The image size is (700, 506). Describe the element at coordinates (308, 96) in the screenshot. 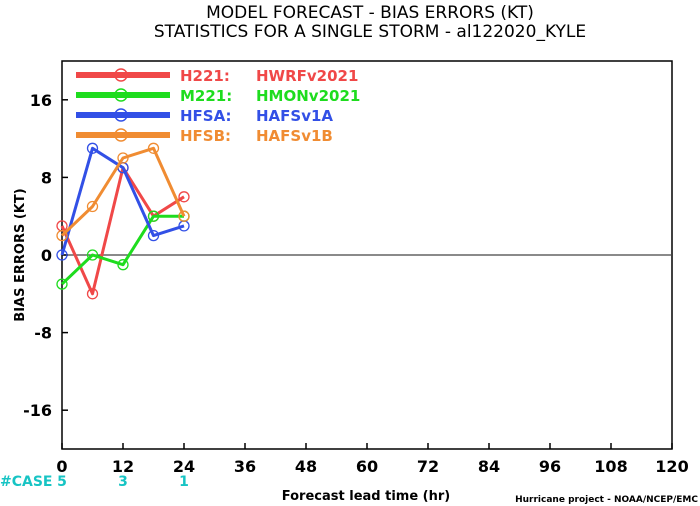

I see `legend-desc: HMONv2021` at that location.